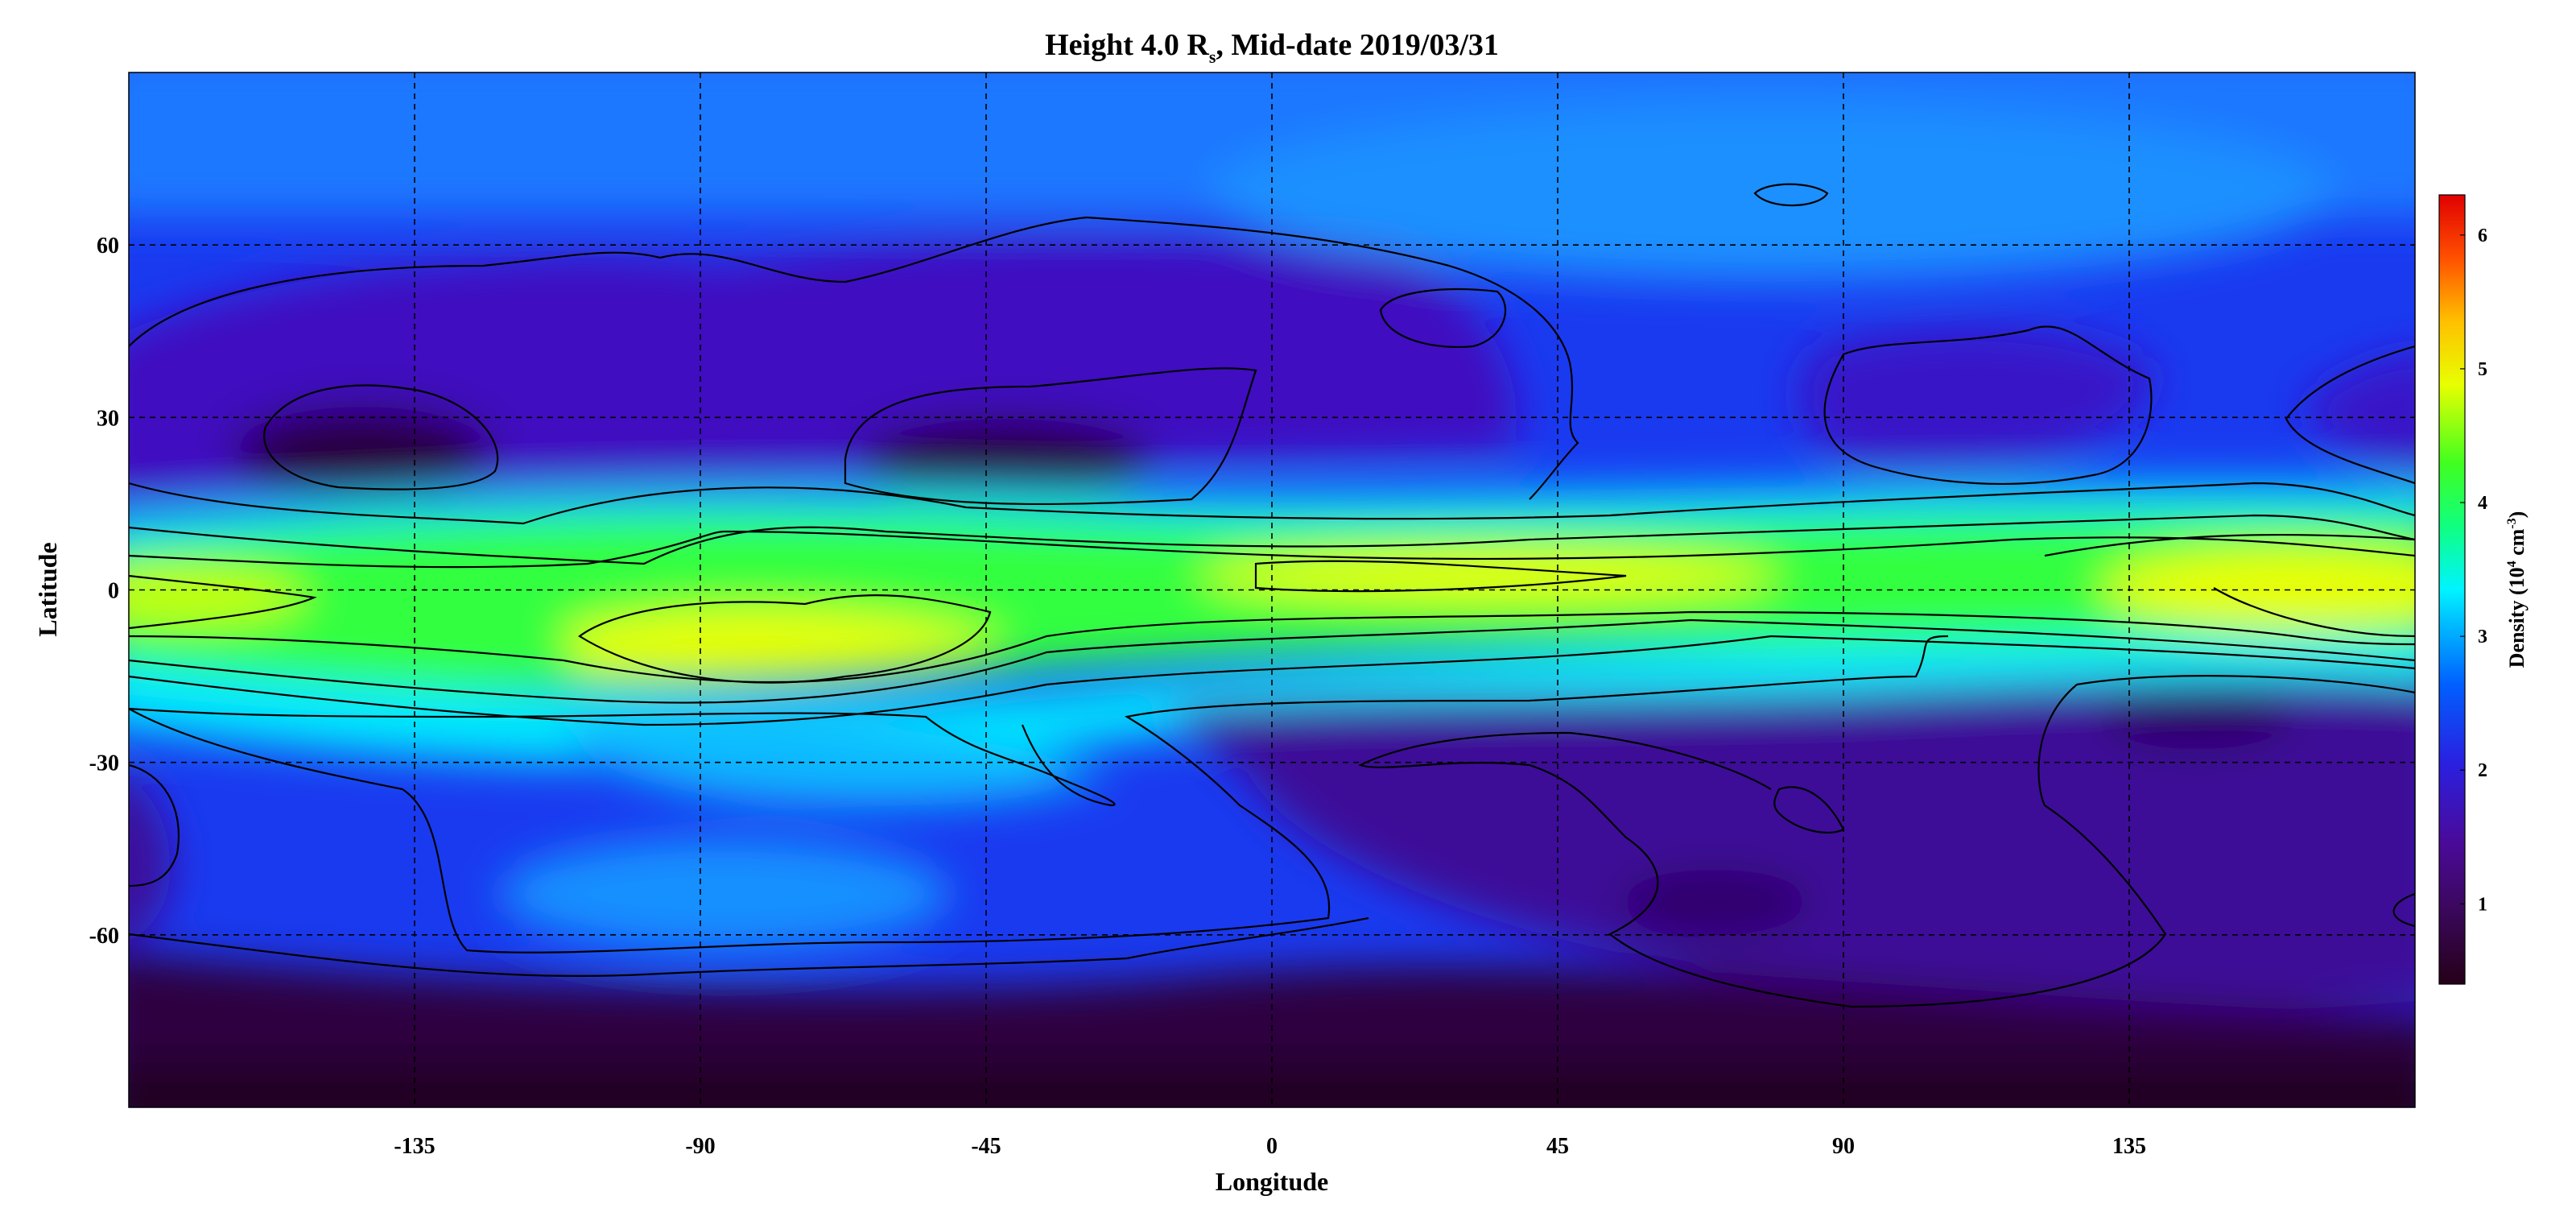 The height and width of the screenshot is (1208, 2576). What do you see at coordinates (837, 761) in the screenshot?
I see `south-cyan-lobe` at bounding box center [837, 761].